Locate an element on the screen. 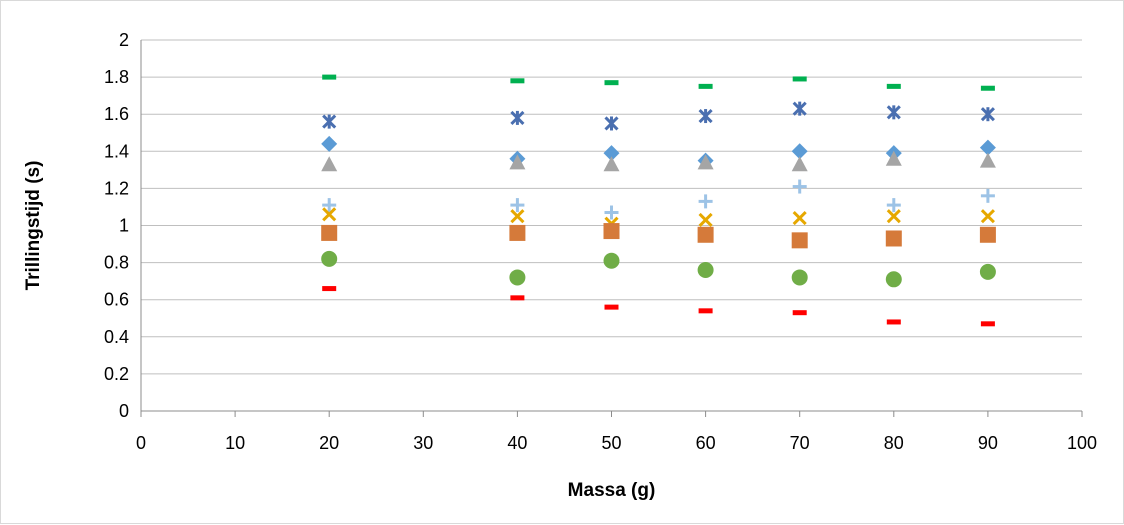  x-tick-label: 70 is located at coordinates (800, 443).